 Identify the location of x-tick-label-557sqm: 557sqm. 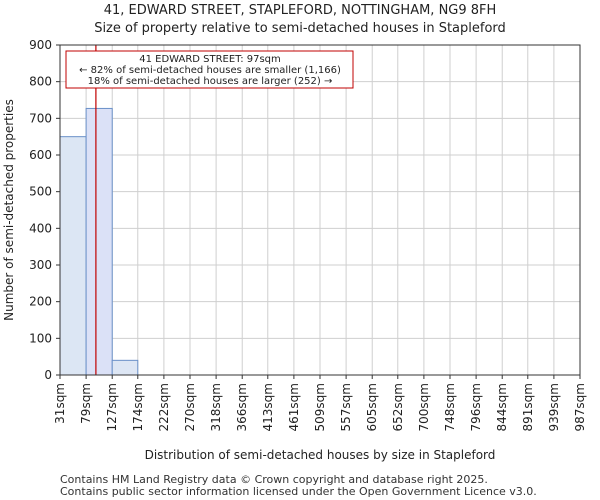
(346, 407).